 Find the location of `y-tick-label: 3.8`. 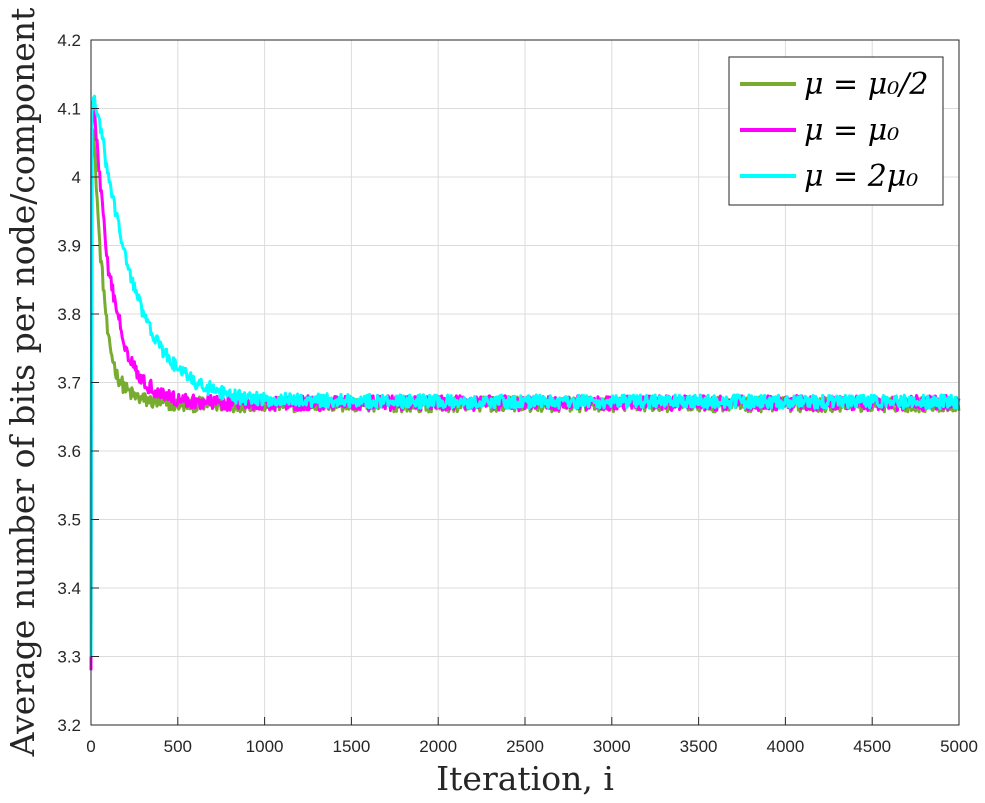

y-tick-label: 3.8 is located at coordinates (69, 314).